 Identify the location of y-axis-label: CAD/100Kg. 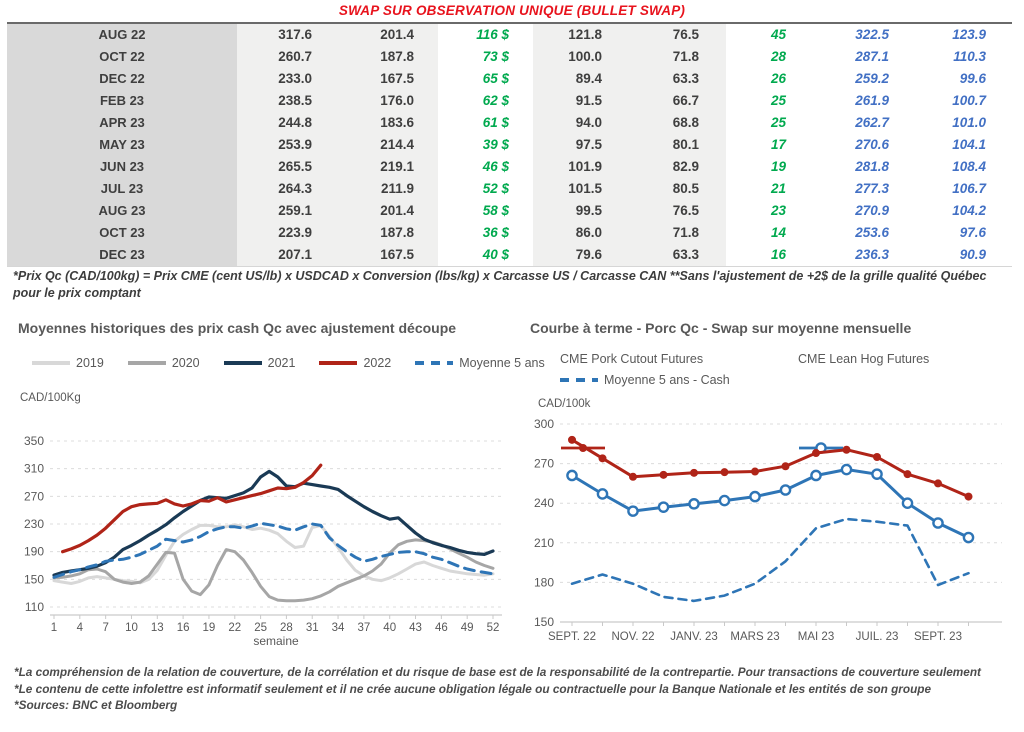
(50, 398).